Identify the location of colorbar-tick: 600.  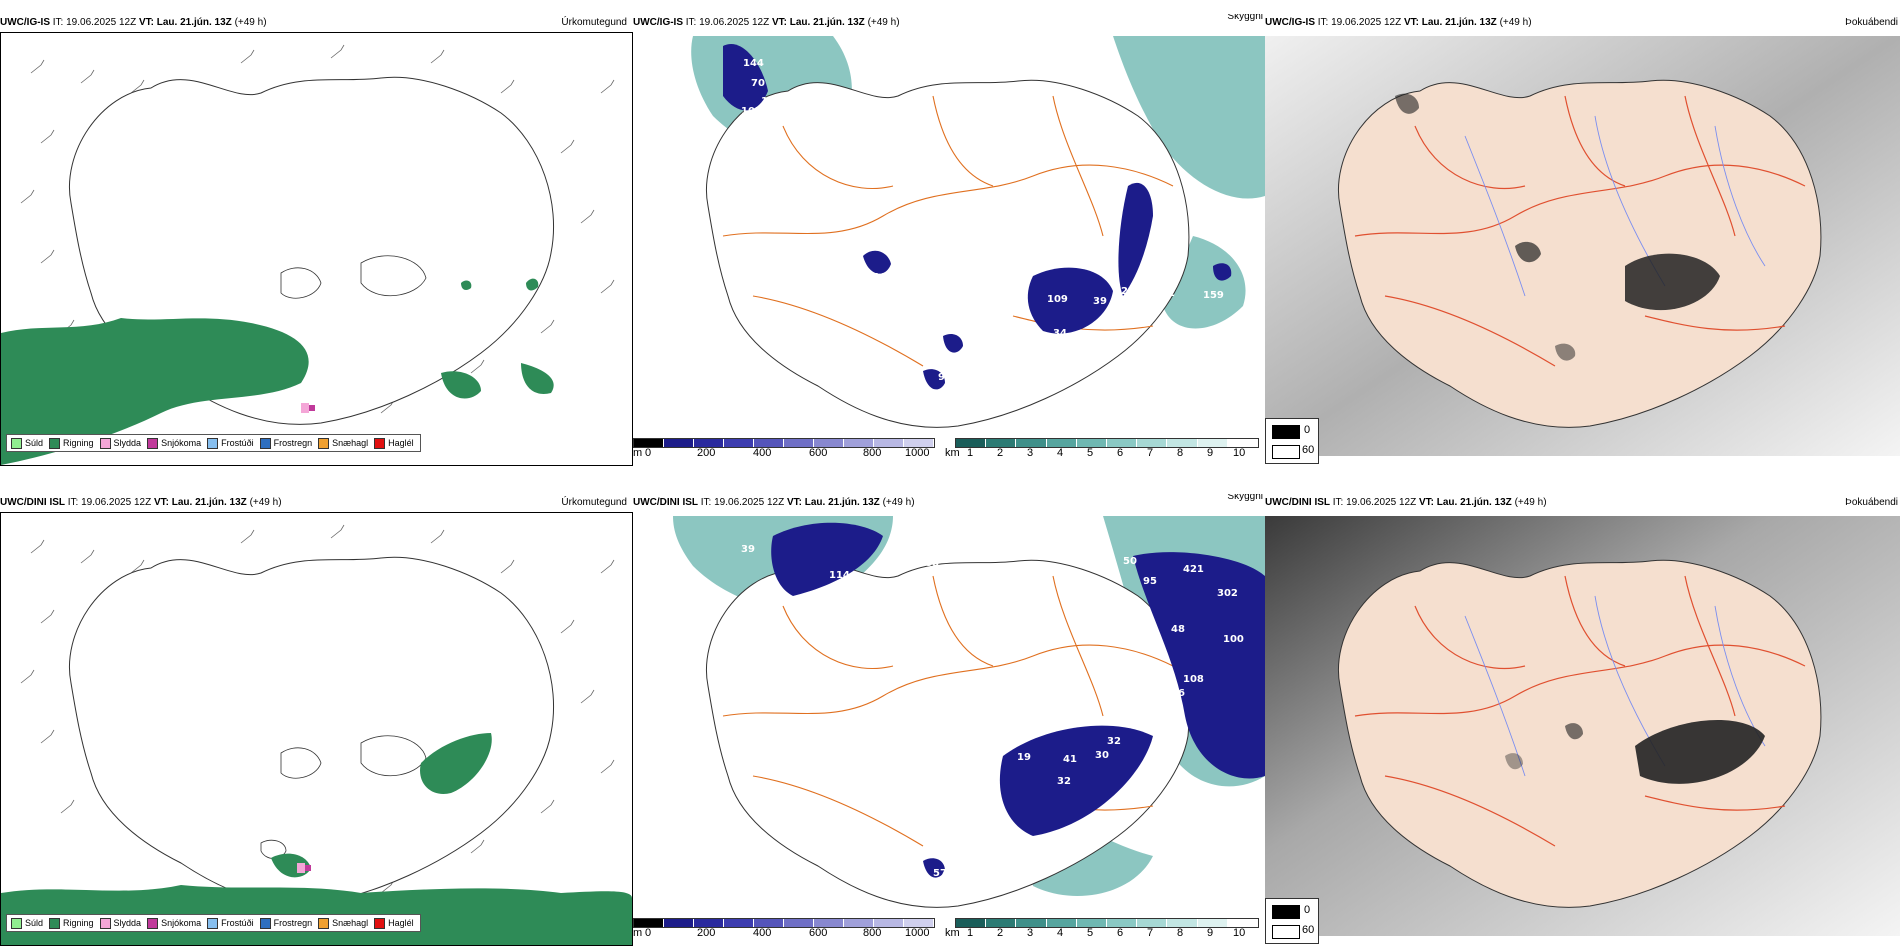
(818, 453).